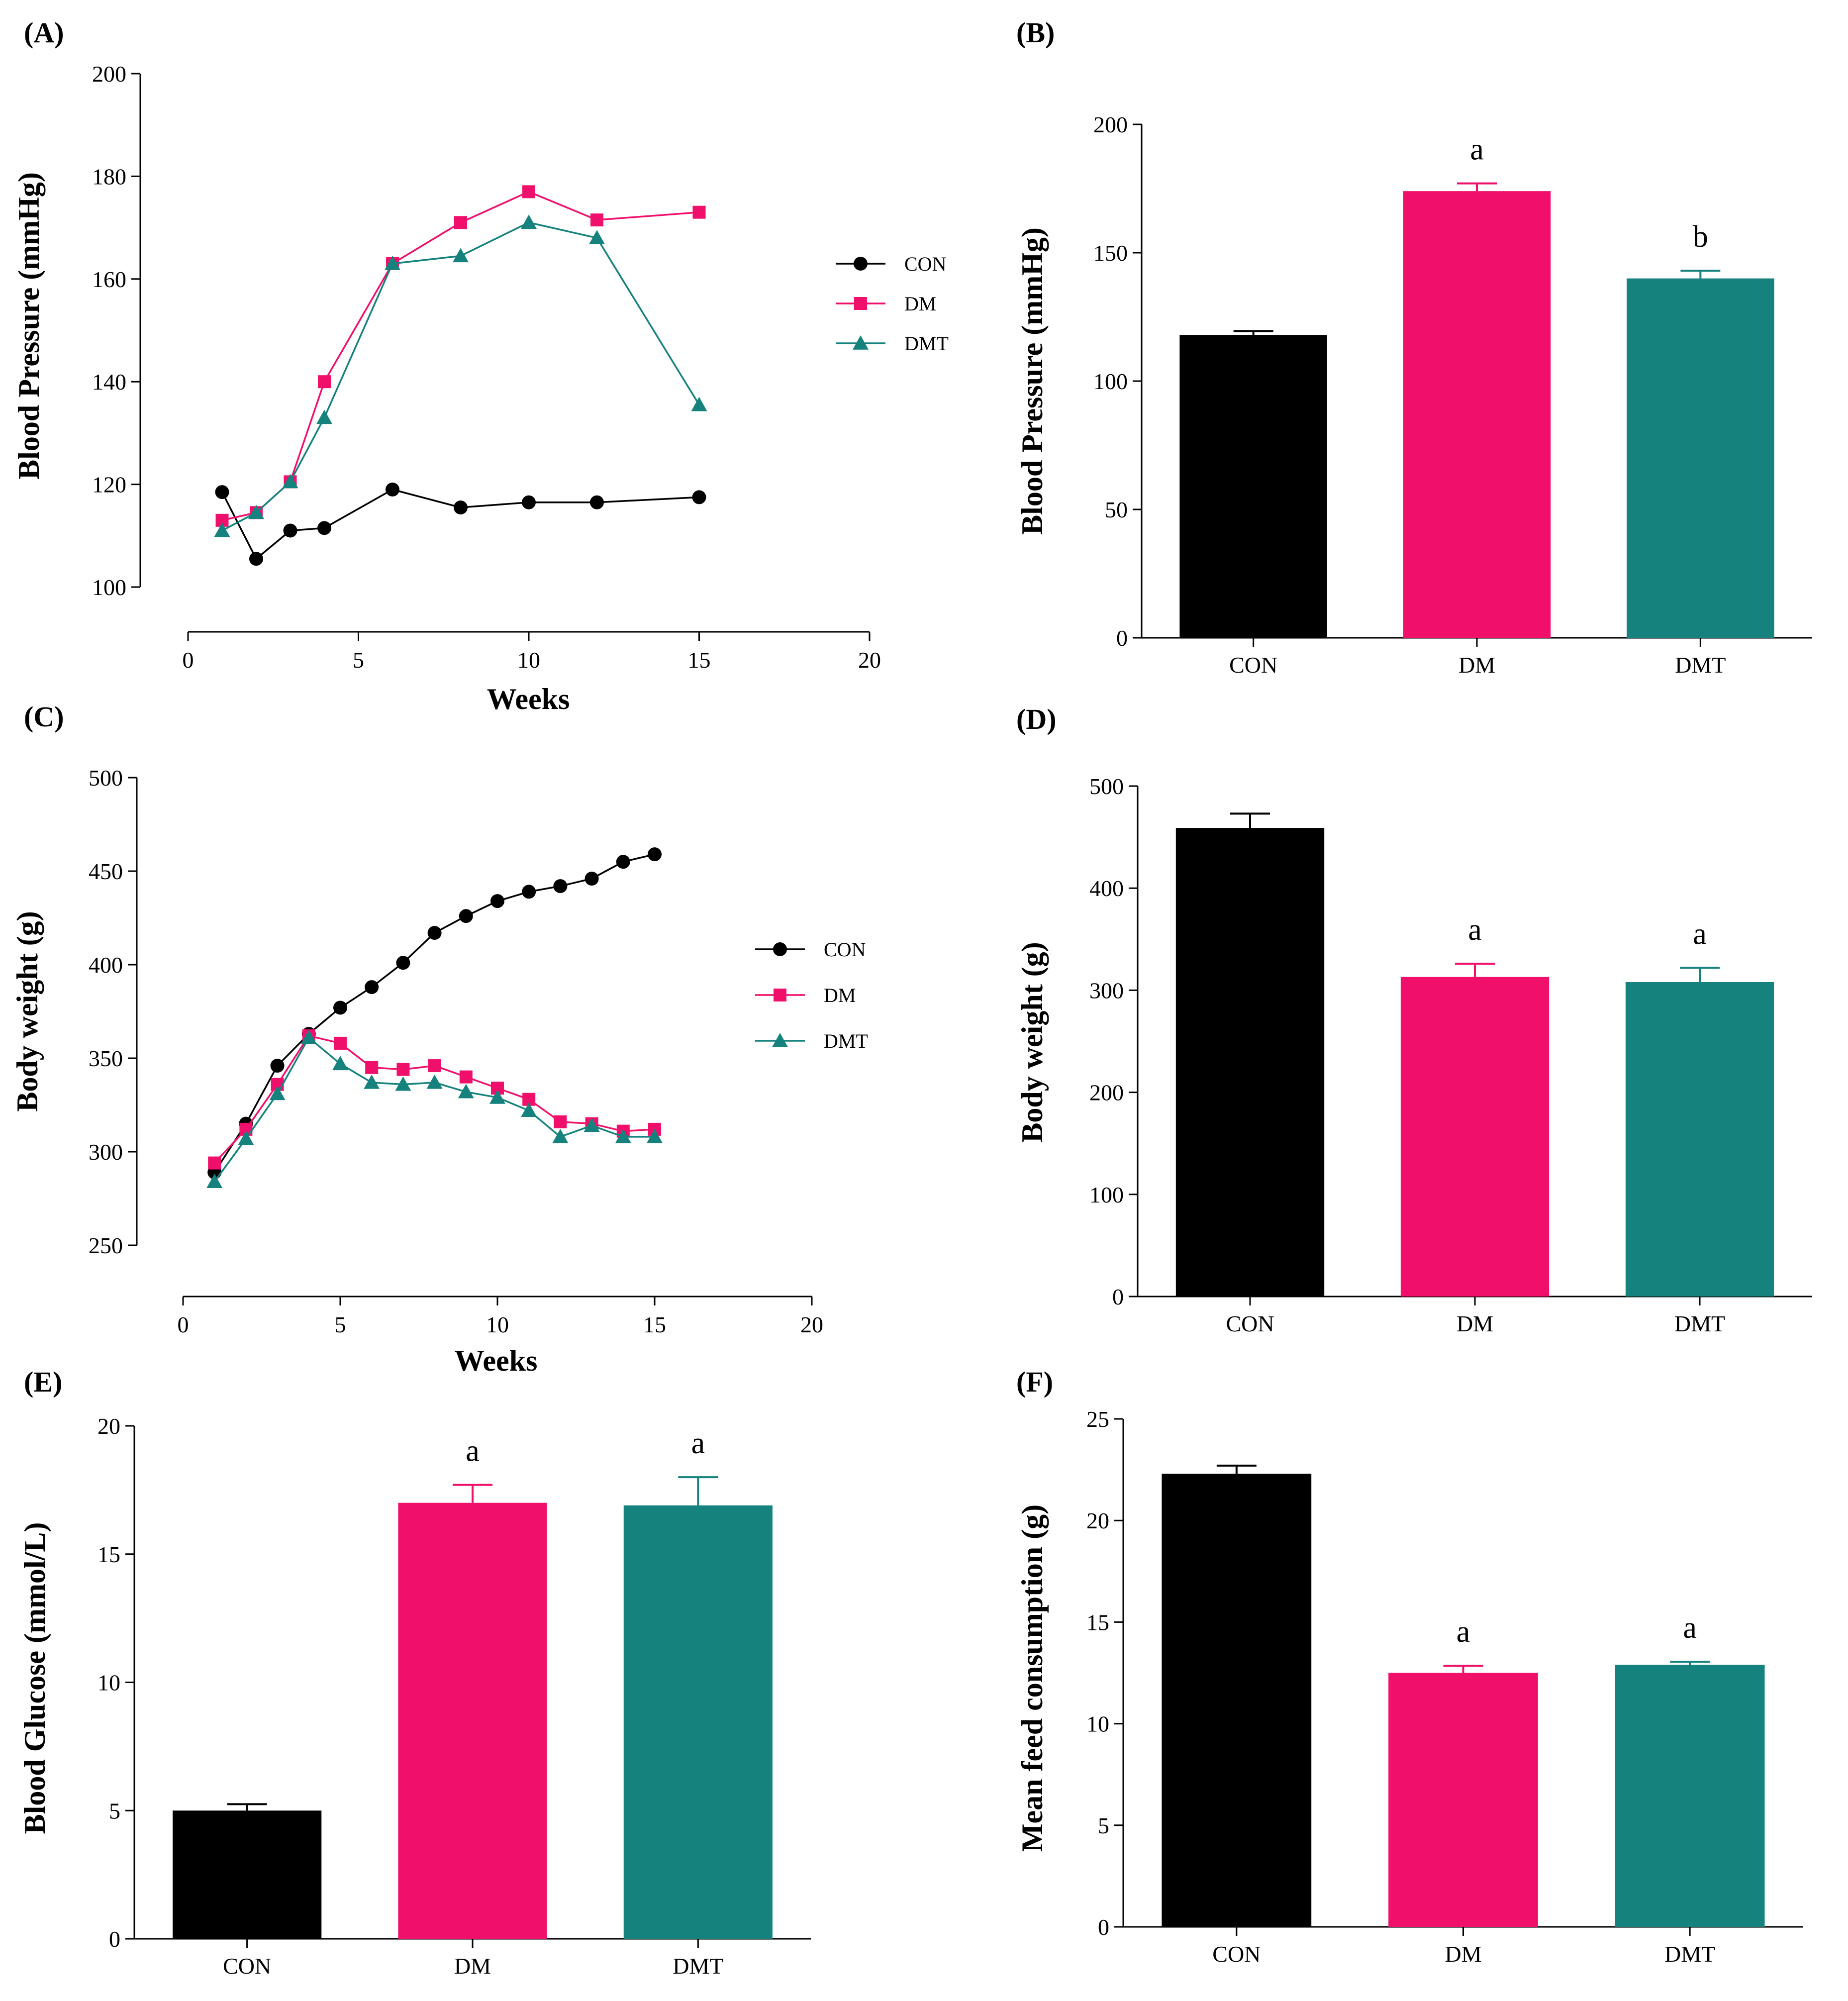 This screenshot has height=2001, width=1848. What do you see at coordinates (1036, 719) in the screenshot?
I see `panel-label: (D)` at bounding box center [1036, 719].